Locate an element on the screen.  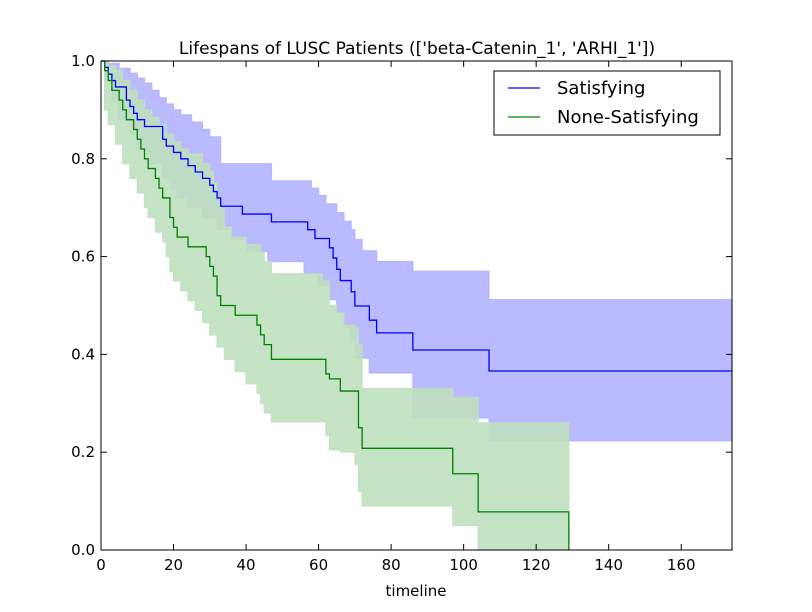
x-tick-label: 140 is located at coordinates (608, 565).